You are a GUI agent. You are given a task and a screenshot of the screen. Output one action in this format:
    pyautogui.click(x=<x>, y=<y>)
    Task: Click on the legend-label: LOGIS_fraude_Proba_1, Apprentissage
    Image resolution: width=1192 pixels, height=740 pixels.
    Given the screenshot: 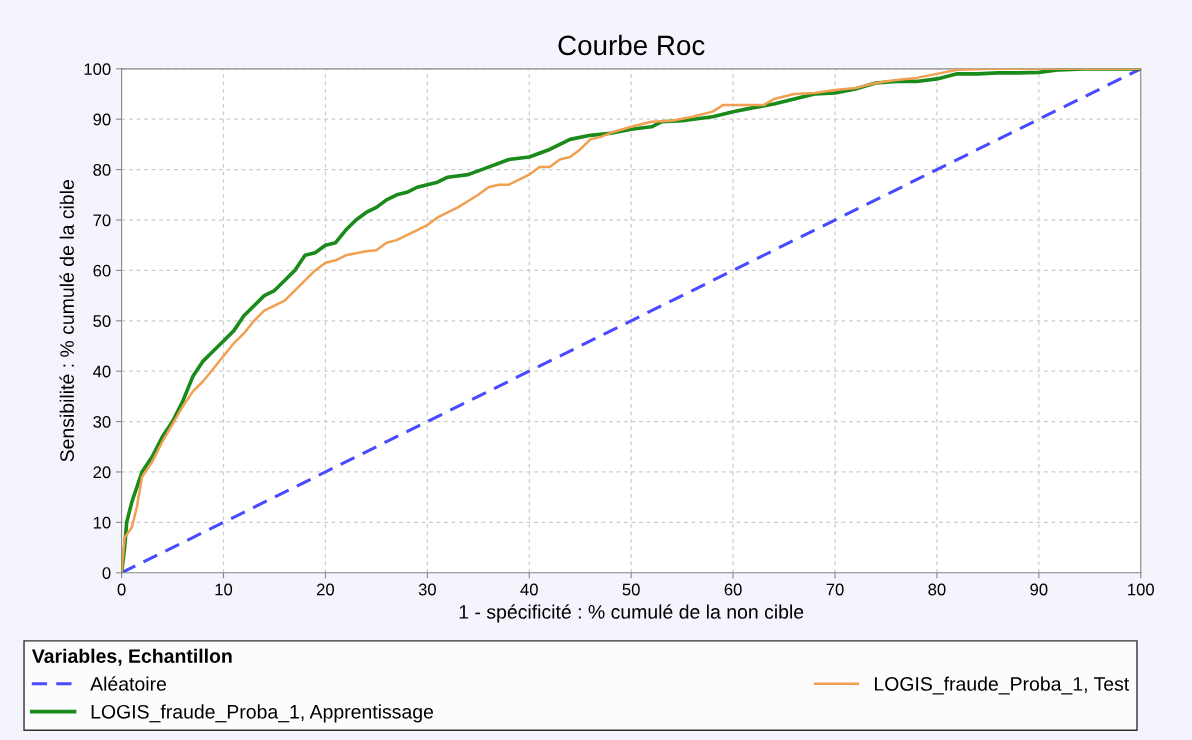 What is the action you would take?
    pyautogui.click(x=262, y=713)
    